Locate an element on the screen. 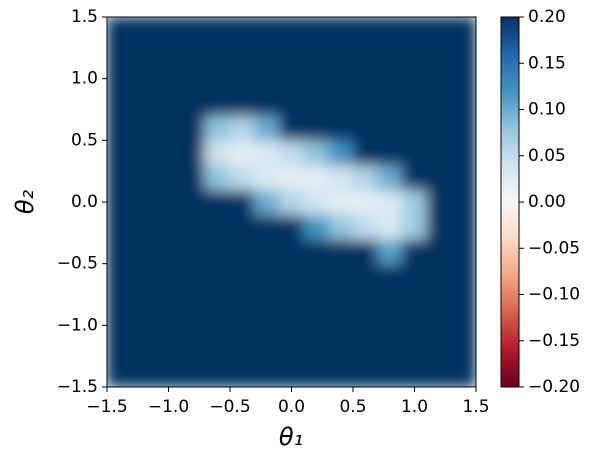 The height and width of the screenshot is (467, 603). colorbar-tick-label: 0.00 is located at coordinates (547, 202).